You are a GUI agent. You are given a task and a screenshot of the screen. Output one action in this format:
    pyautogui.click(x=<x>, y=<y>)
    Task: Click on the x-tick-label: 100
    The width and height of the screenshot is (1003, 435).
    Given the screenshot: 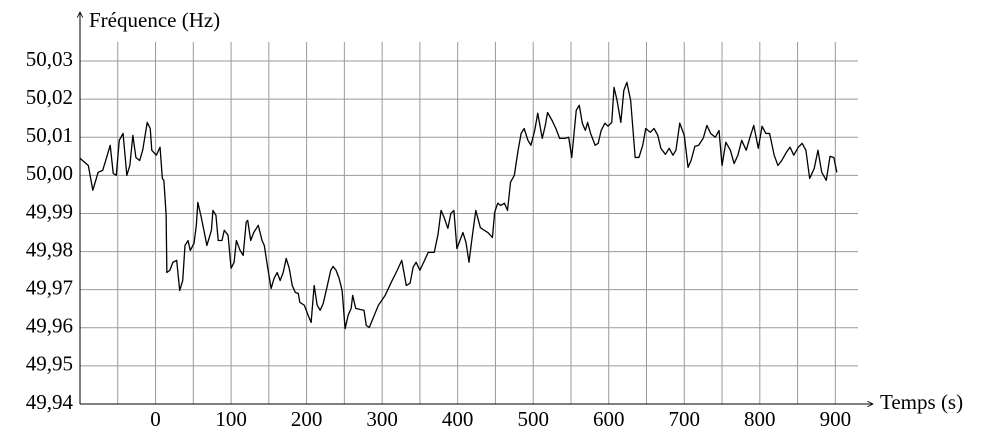 What is the action you would take?
    pyautogui.click(x=231, y=419)
    